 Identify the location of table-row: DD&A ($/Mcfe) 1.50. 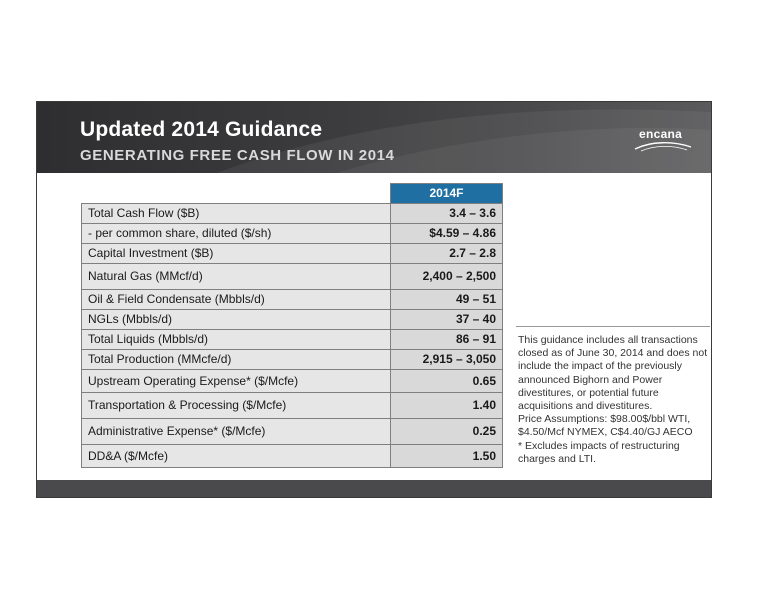
(292, 455).